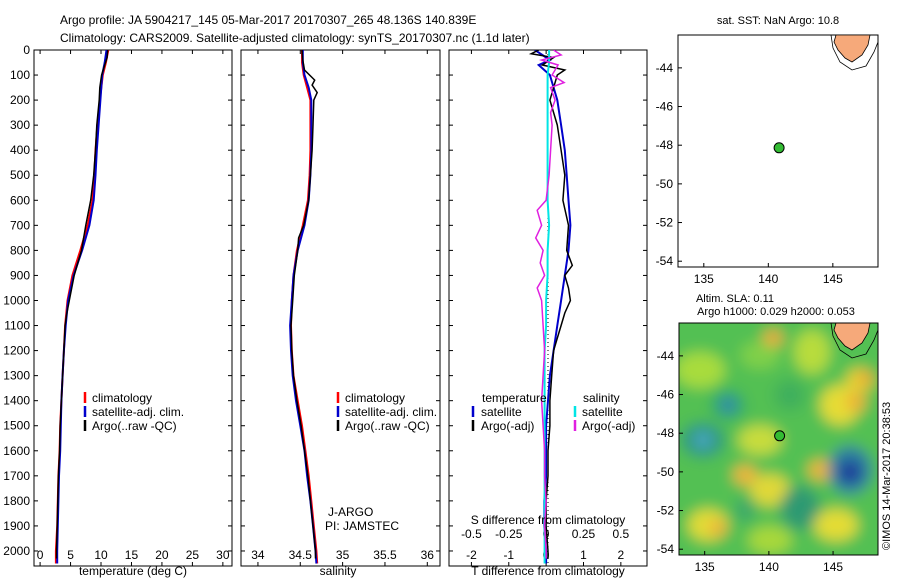 The image size is (900, 580). What do you see at coordinates (17, 326) in the screenshot?
I see `depth-tick-label: 1100` at bounding box center [17, 326].